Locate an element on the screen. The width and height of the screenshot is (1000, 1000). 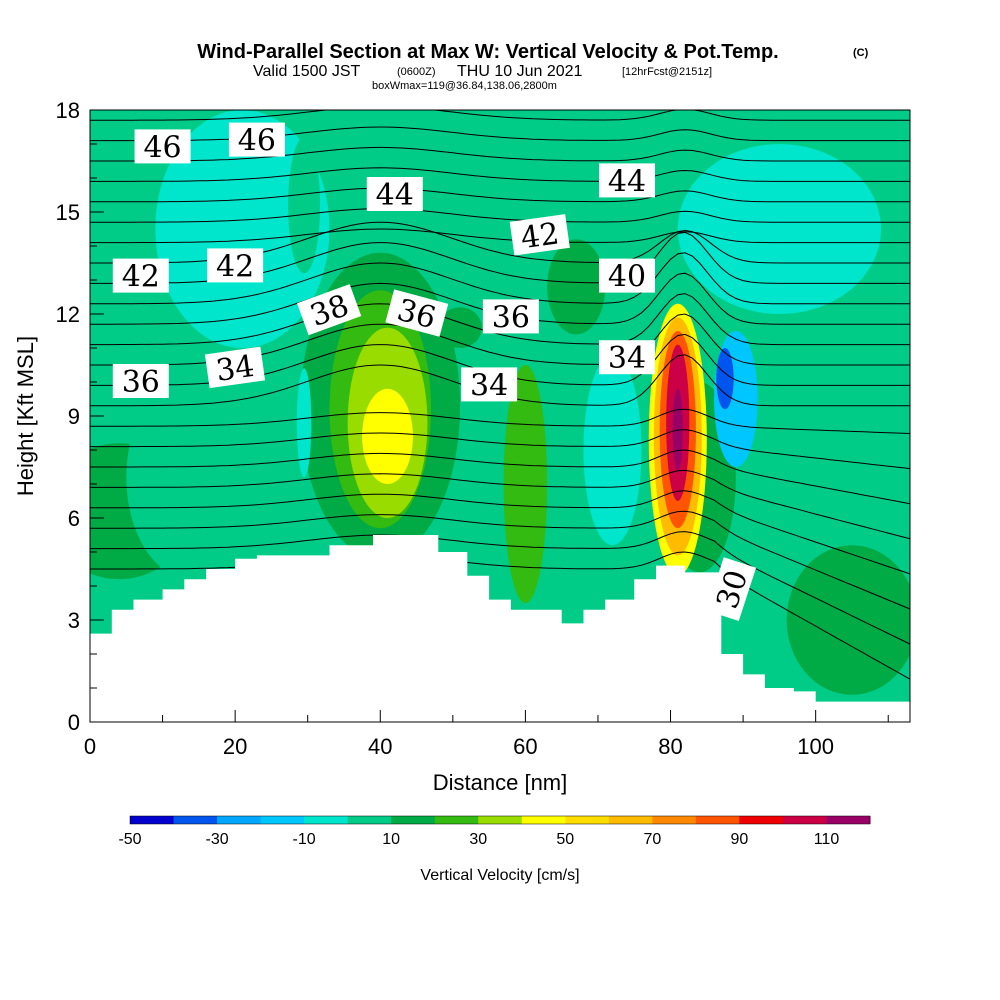
y-tick-label: 18 is located at coordinates (68, 110).